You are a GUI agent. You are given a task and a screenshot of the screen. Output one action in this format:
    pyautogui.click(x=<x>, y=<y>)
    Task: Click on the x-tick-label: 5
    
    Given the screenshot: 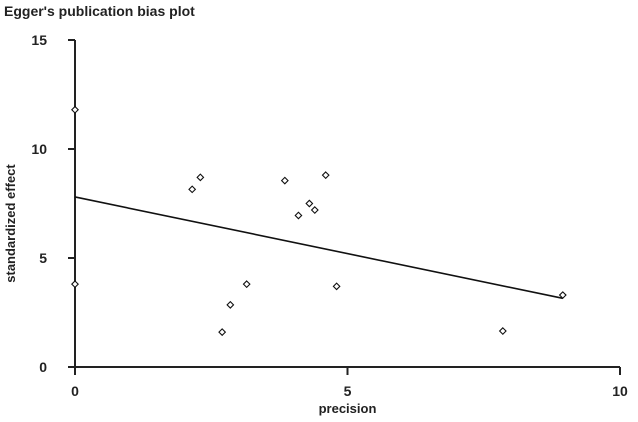 What is the action you would take?
    pyautogui.click(x=348, y=391)
    